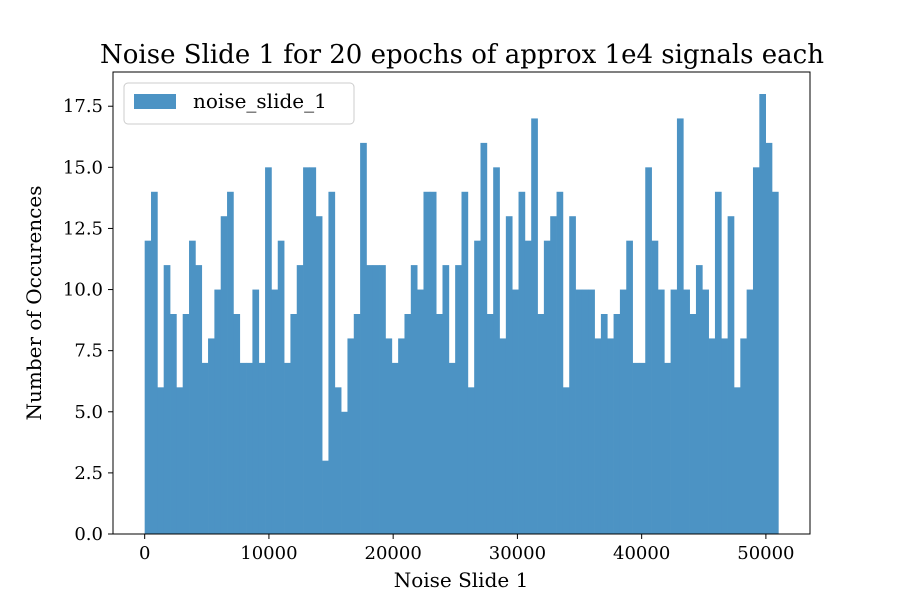 This screenshot has width=900, height=600. What do you see at coordinates (393, 553) in the screenshot?
I see `x-tick-label: 20000` at bounding box center [393, 553].